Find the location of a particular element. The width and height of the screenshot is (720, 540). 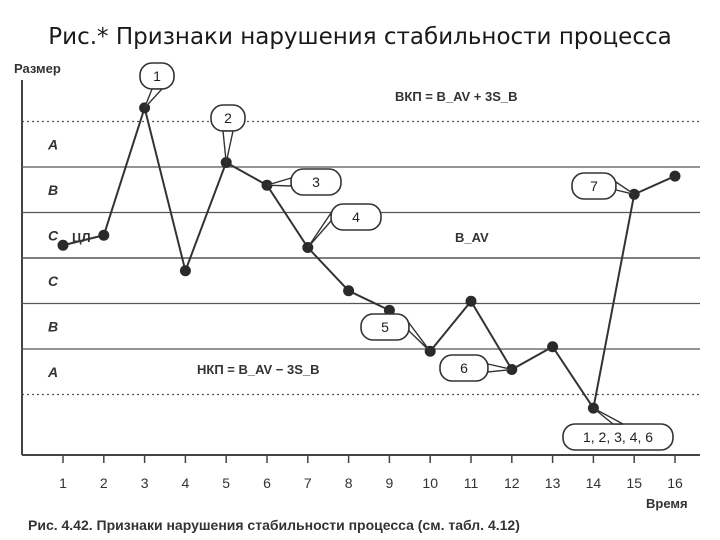

x-tick-label: 2 is located at coordinates (104, 483).